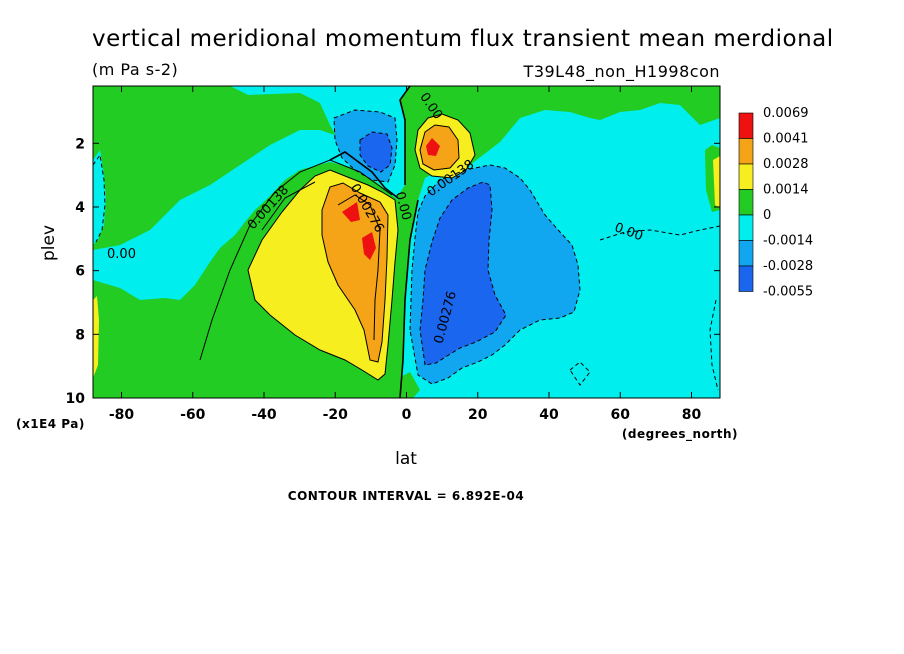 This screenshot has width=904, height=654. What do you see at coordinates (407, 415) in the screenshot?
I see `x-tick-label: 0` at bounding box center [407, 415].